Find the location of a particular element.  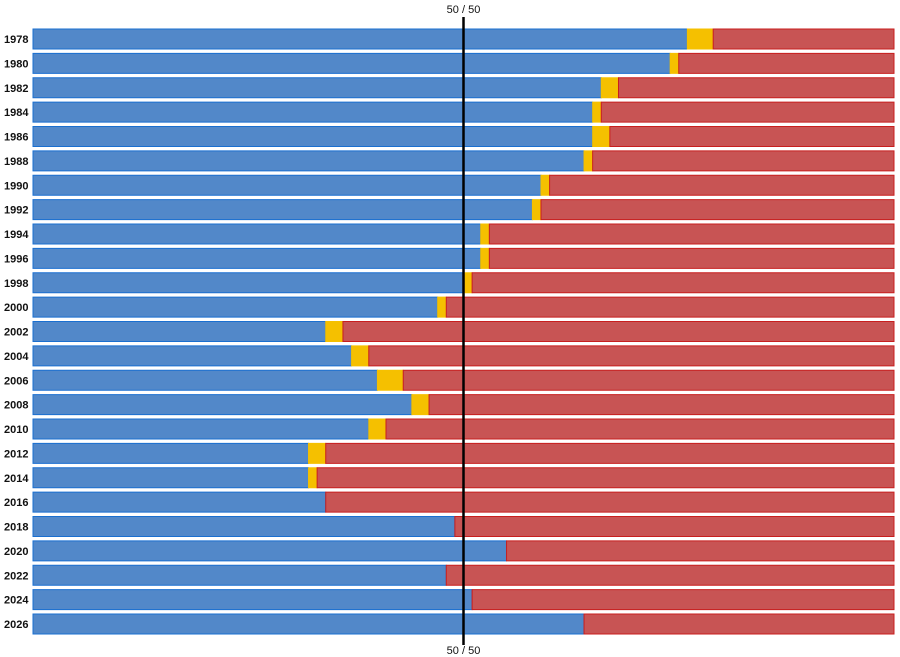

year-label: 2012 is located at coordinates (16, 454).